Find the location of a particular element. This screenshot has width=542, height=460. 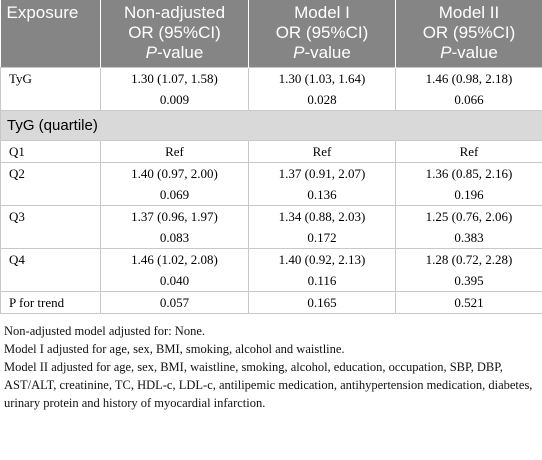

value-cell: 1.25 (0.76, 2.06) 0.383 is located at coordinates (468, 227).